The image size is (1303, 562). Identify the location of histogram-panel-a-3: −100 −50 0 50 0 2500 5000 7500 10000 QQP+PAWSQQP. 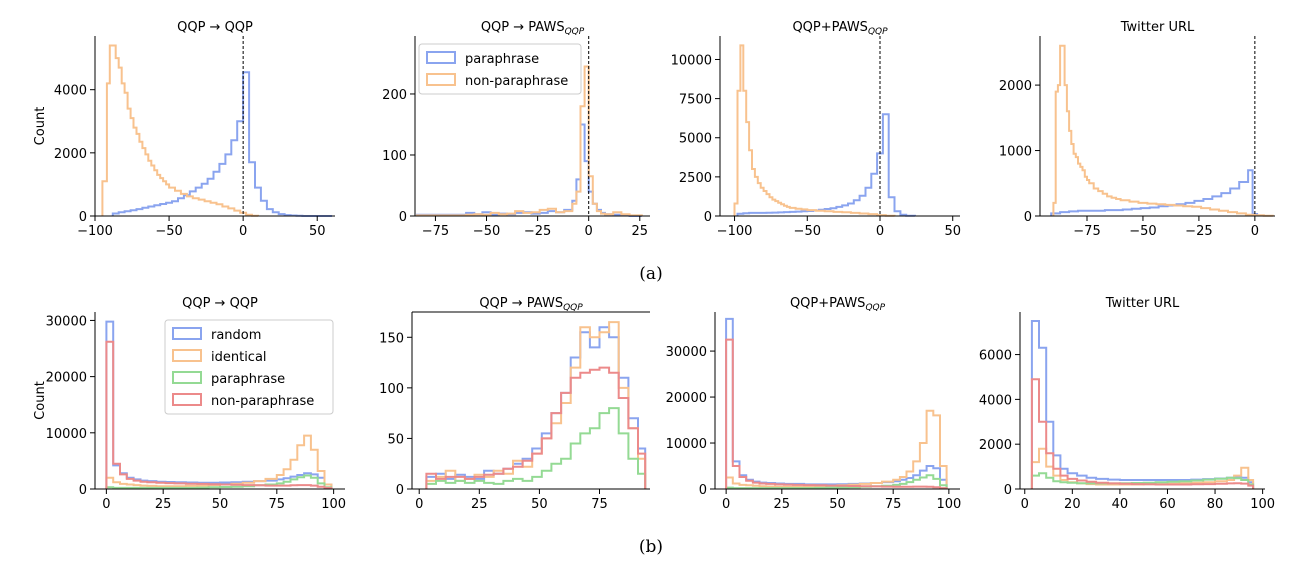
(816, 129).